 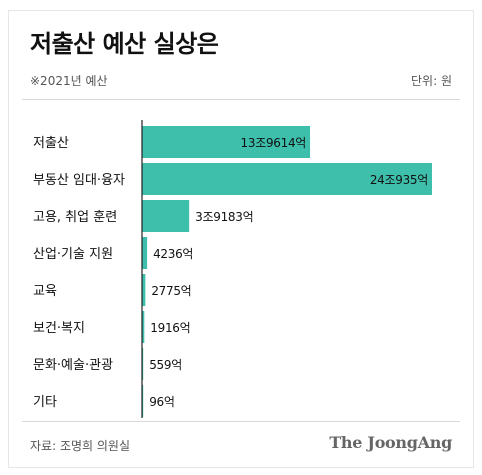 What do you see at coordinates (390, 442) in the screenshot?
I see `publisher-logo: The JoongAng` at bounding box center [390, 442].